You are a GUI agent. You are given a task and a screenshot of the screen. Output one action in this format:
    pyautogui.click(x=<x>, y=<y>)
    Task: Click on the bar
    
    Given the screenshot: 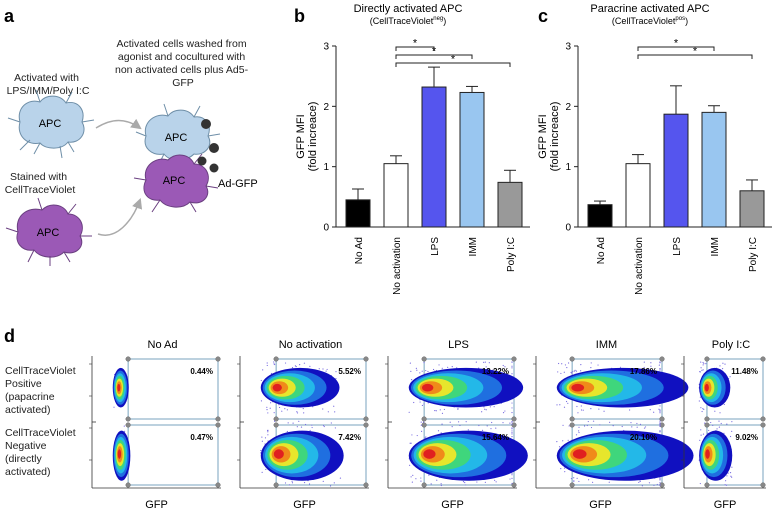 What is the action you would take?
    pyautogui.click(x=434, y=157)
    